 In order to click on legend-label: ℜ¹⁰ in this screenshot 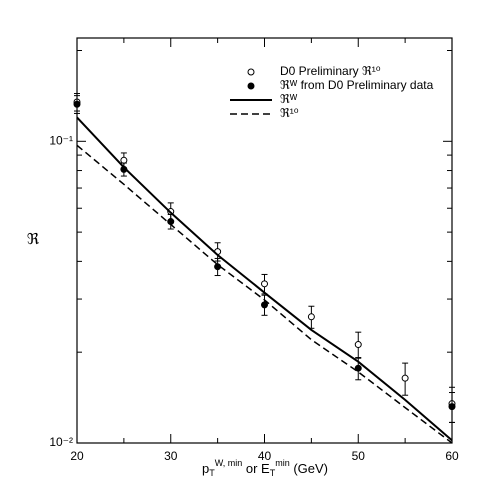, I will do `click(289, 113)`.